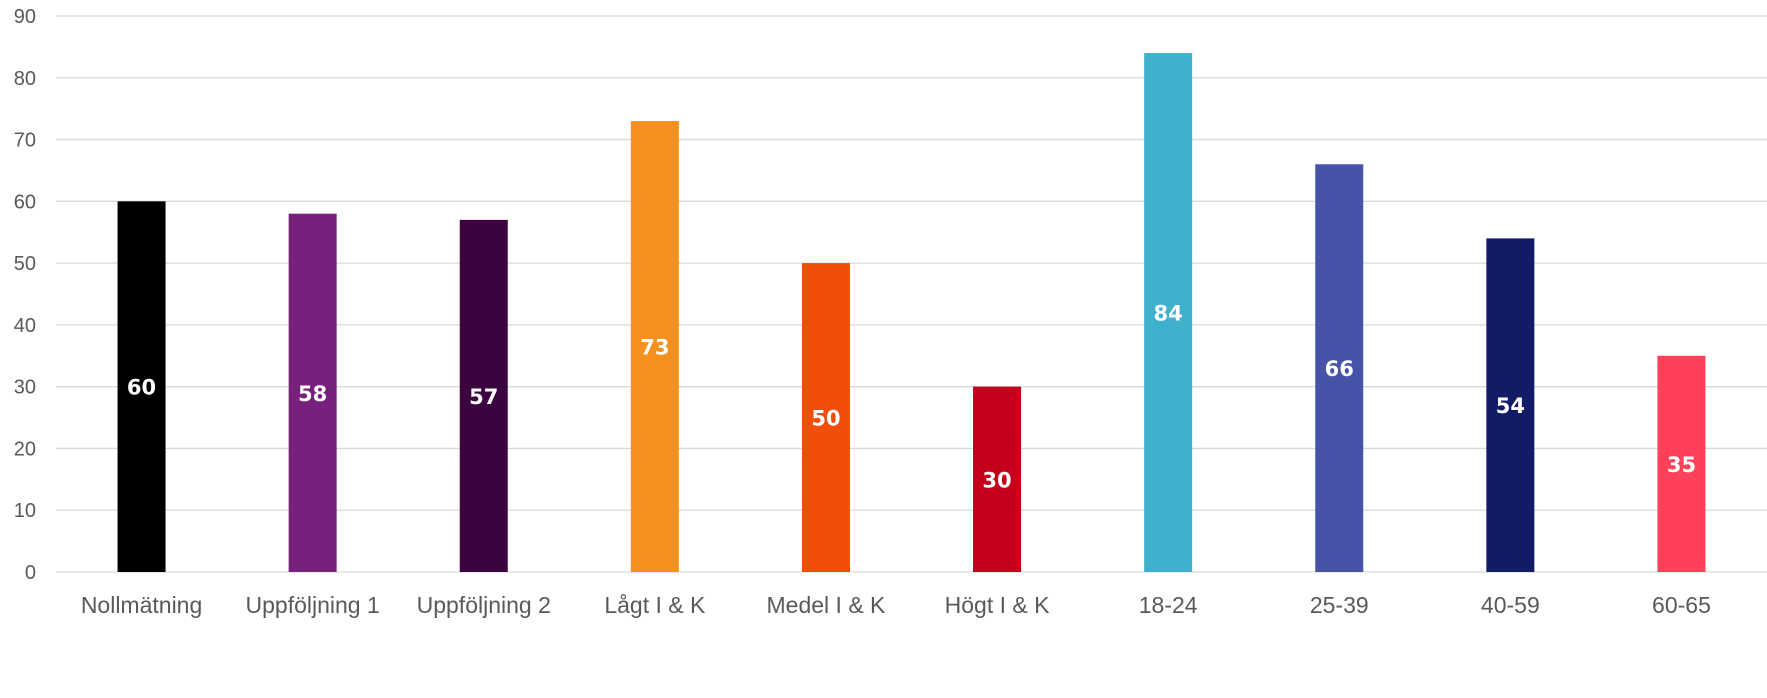 The width and height of the screenshot is (1767, 698). I want to click on data-label: 57, so click(483, 397).